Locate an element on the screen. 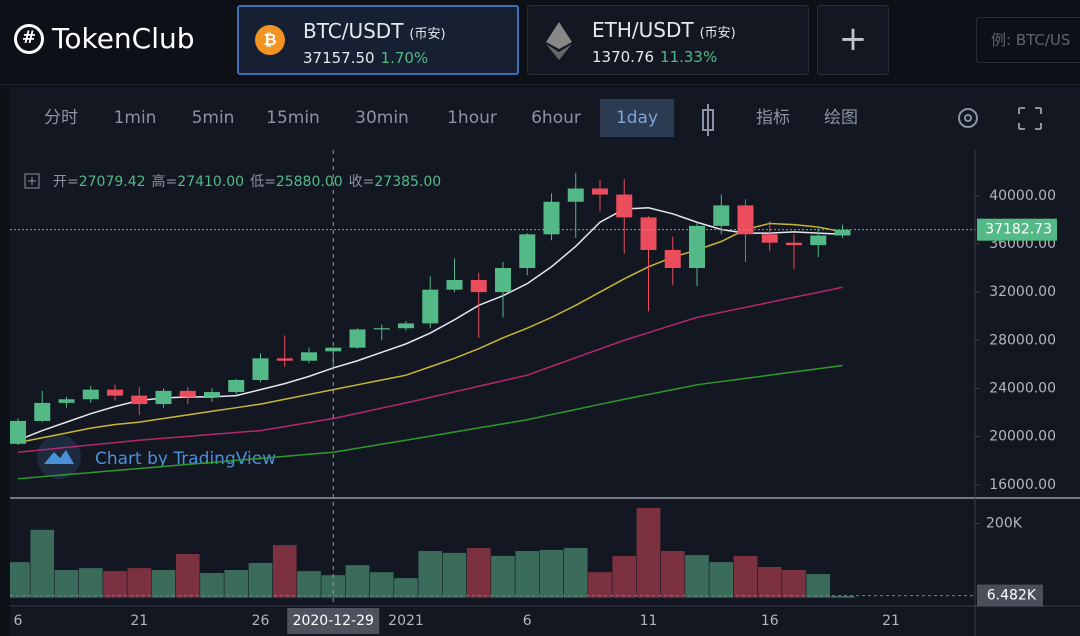 The height and width of the screenshot is (636, 1080). logo-icon: # is located at coordinates (29, 39).